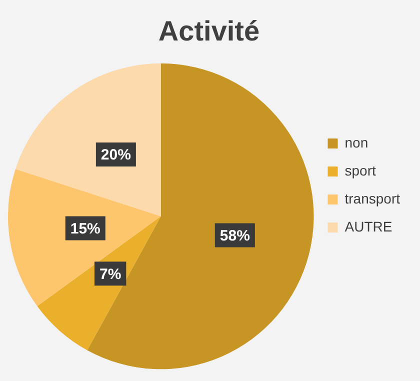 The image size is (420, 381). What do you see at coordinates (85, 229) in the screenshot?
I see `data-label: 15%` at bounding box center [85, 229].